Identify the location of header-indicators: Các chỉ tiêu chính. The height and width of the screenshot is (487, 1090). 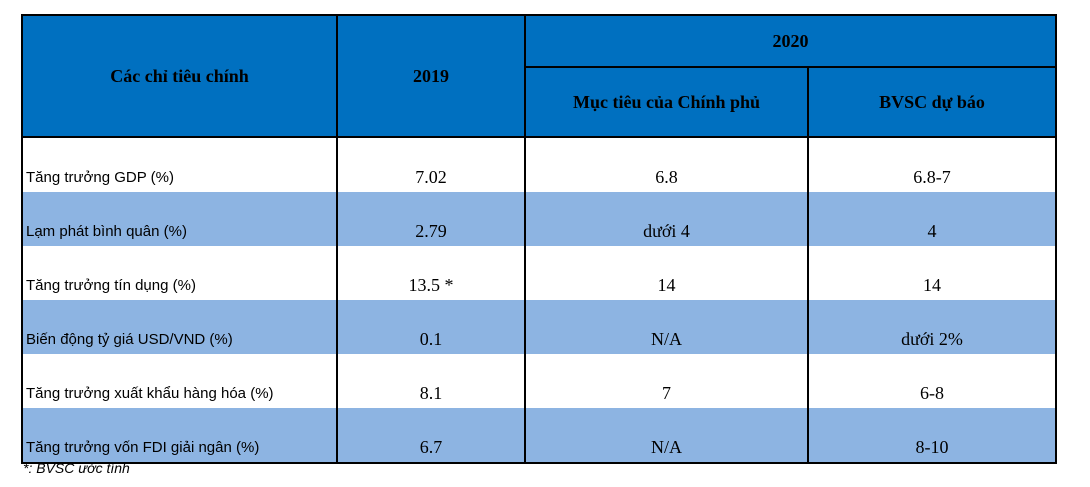
(179, 76).